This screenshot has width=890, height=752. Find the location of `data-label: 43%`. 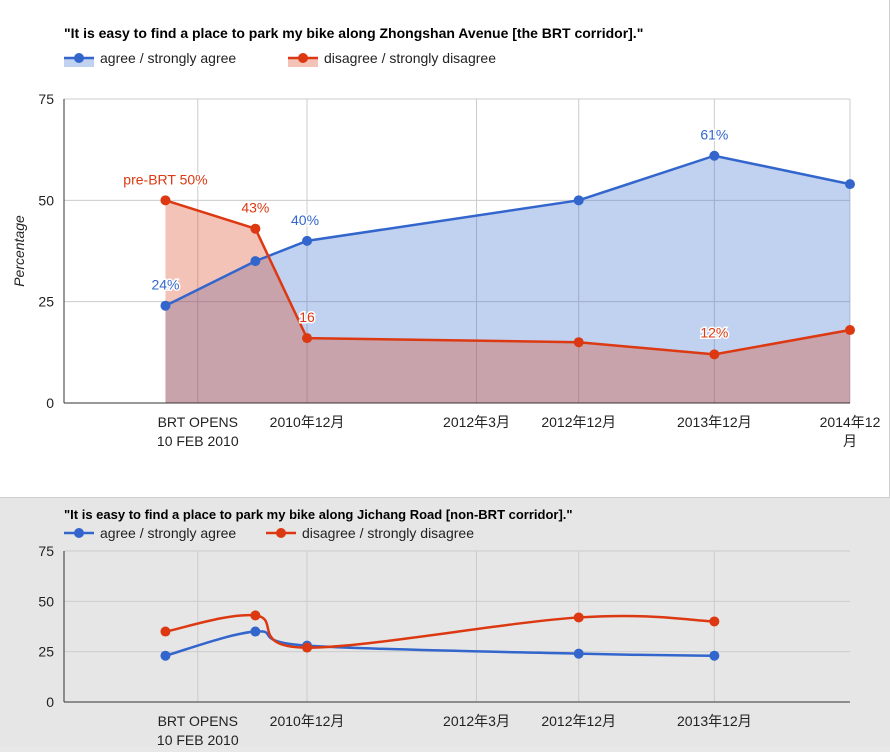

data-label: 43% is located at coordinates (255, 208).